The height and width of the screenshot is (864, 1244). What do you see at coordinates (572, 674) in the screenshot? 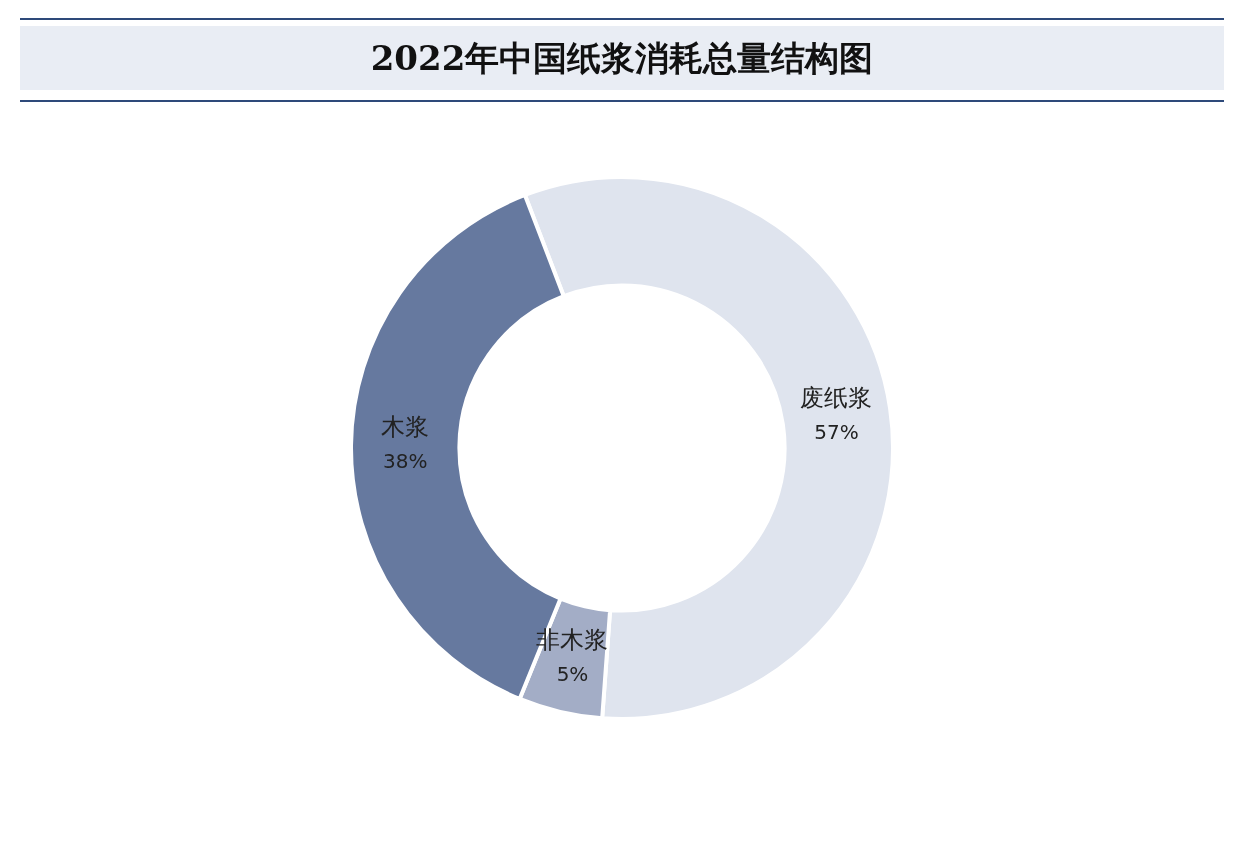
I see `data-label: 5%` at bounding box center [572, 674].